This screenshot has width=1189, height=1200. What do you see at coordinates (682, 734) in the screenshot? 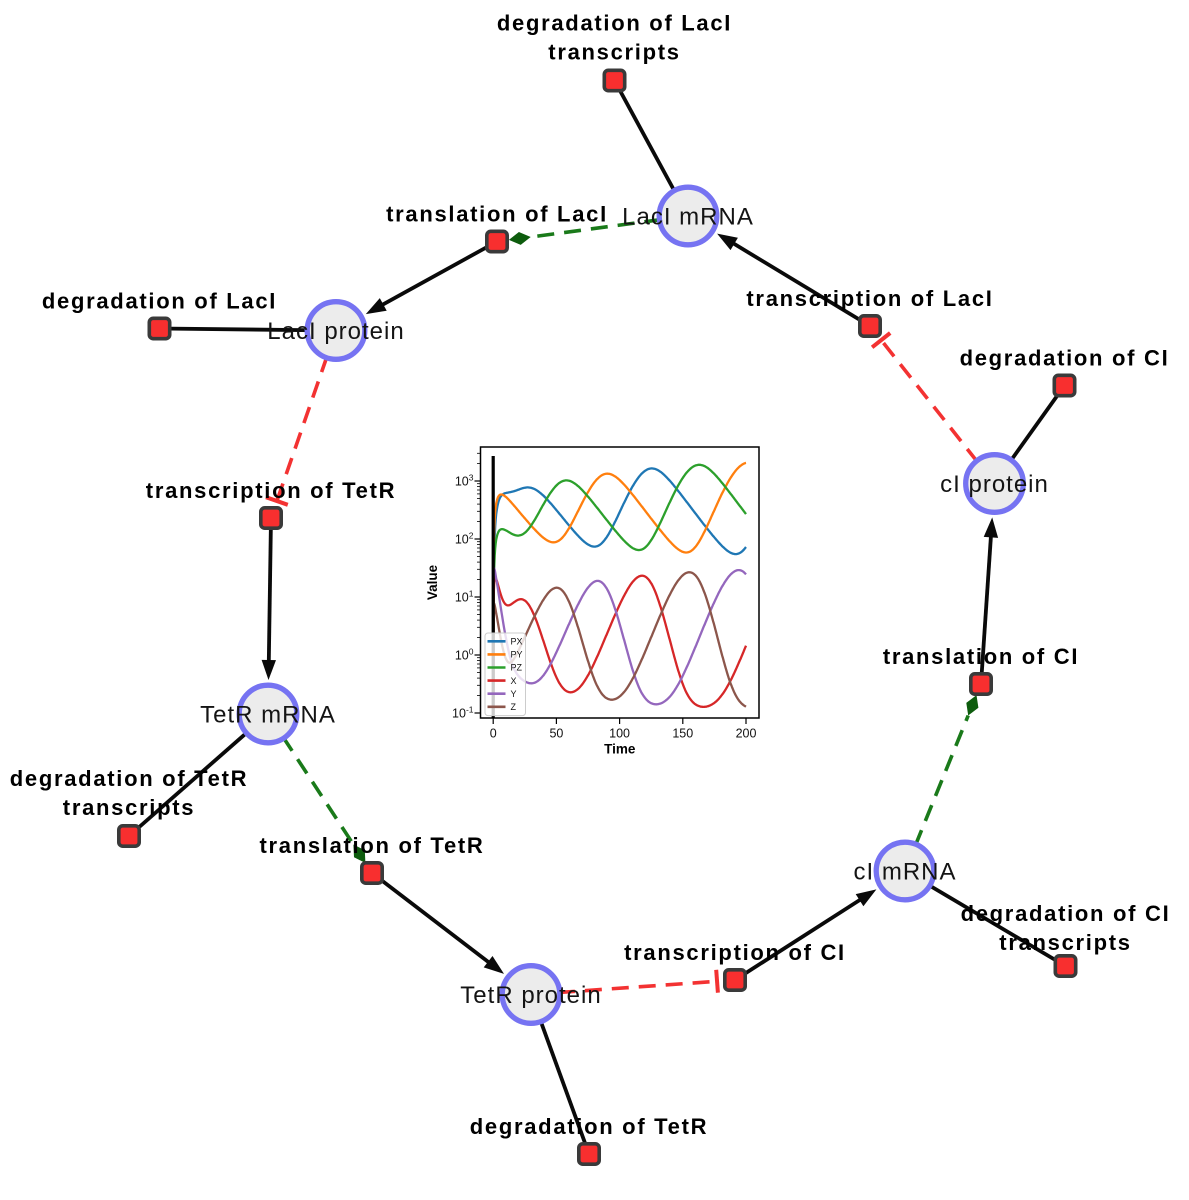
I see `svg-text: 150` at bounding box center [682, 734].